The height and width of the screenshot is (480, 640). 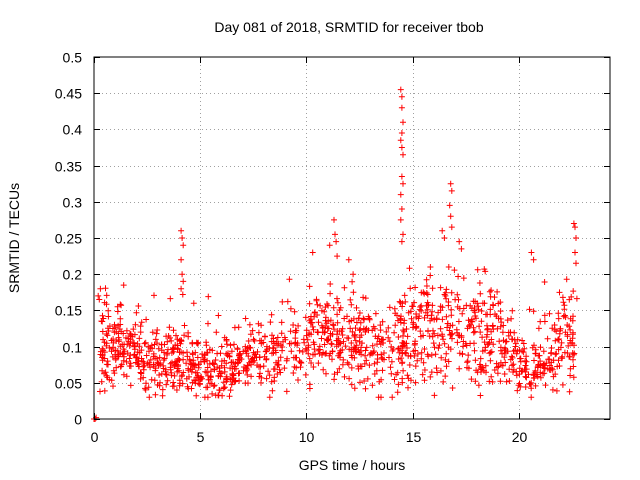 I want to click on y-axis-label: SRMTID / TECUs, so click(x=14, y=238).